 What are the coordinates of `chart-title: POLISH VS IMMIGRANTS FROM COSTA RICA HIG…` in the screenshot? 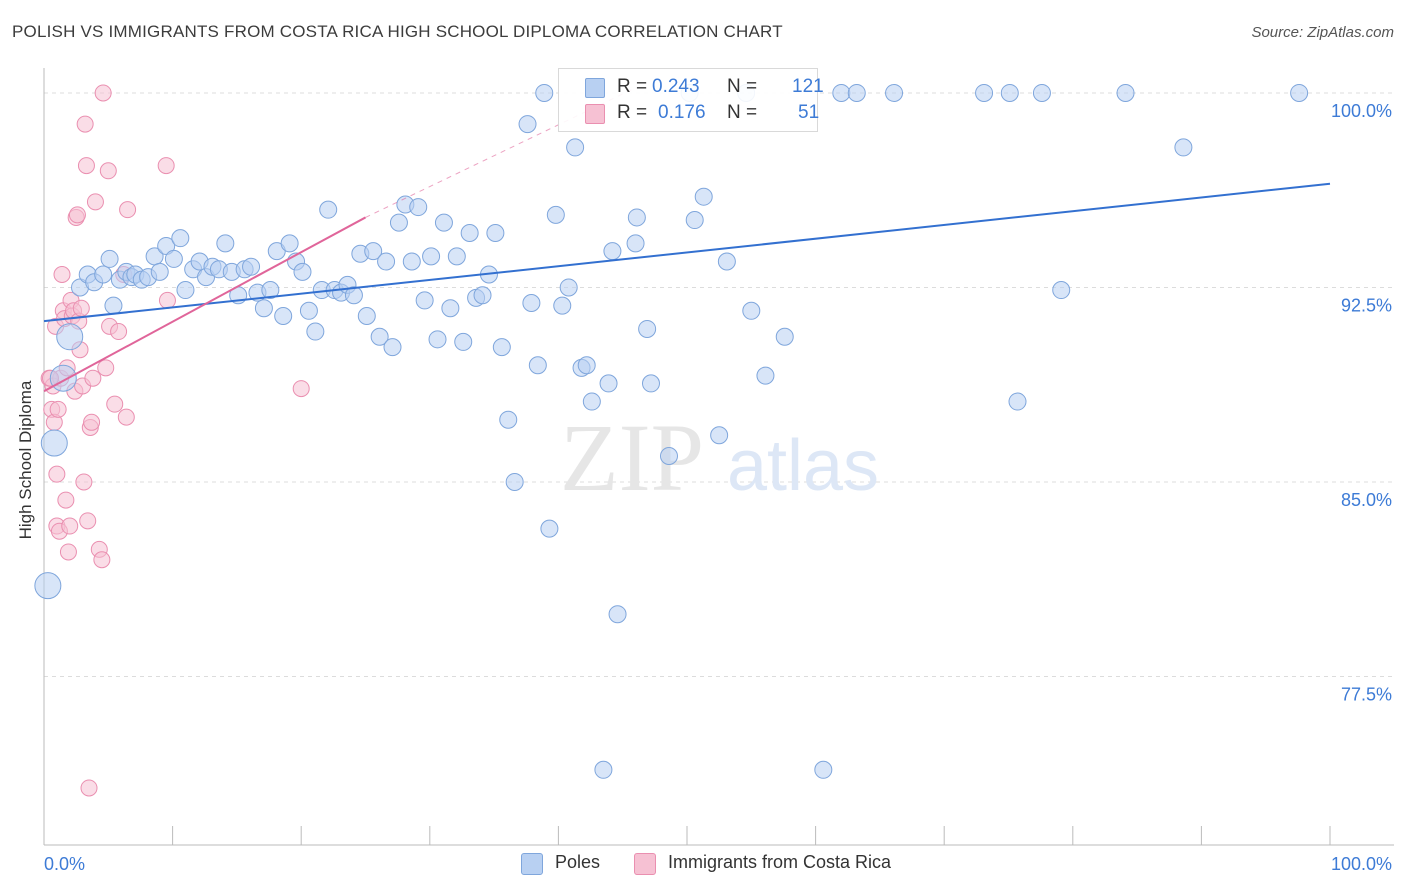 It's located at (397, 31).